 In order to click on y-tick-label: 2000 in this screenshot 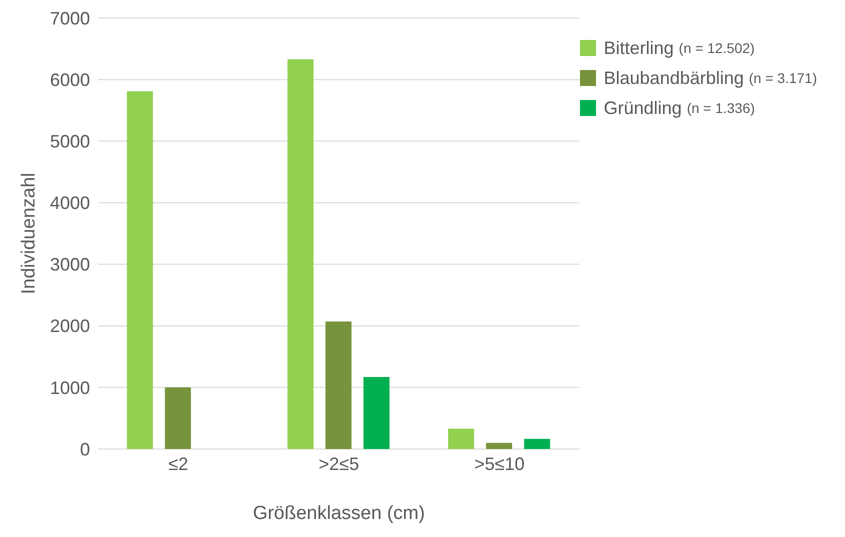, I will do `click(70, 326)`.